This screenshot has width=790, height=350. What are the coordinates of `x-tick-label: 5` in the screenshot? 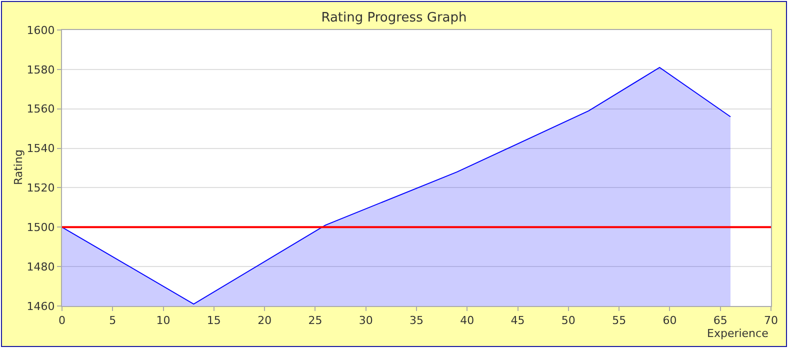 It's located at (112, 321).